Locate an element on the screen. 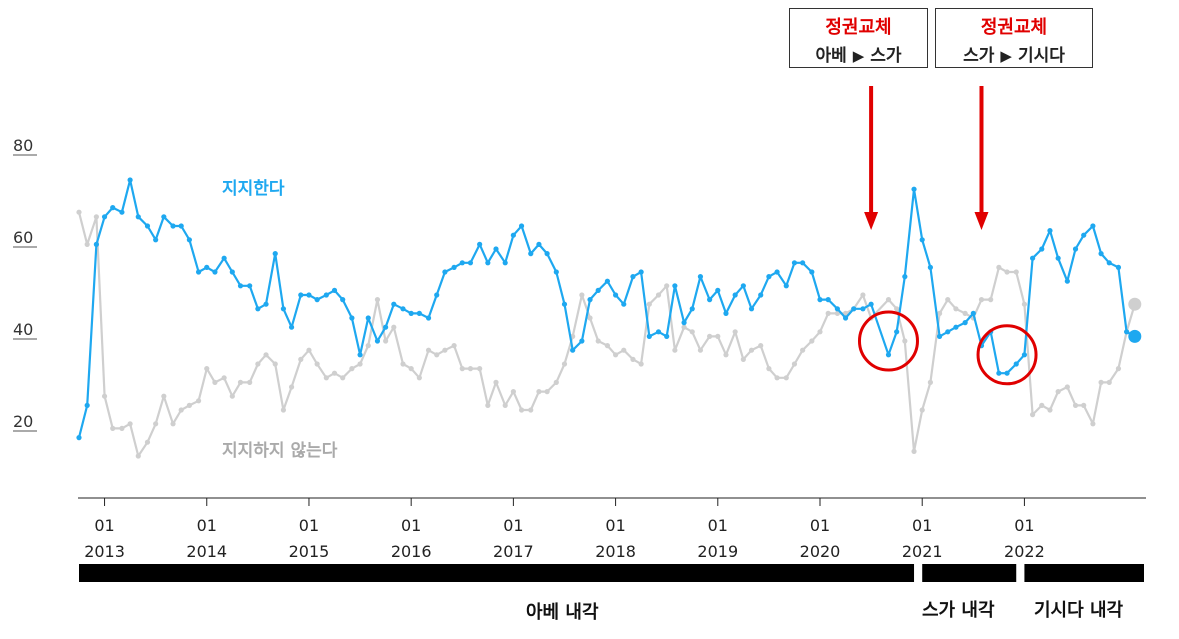 This screenshot has height=639, width=1179. y-axis: 20 40 60 80 is located at coordinates (25, 284).